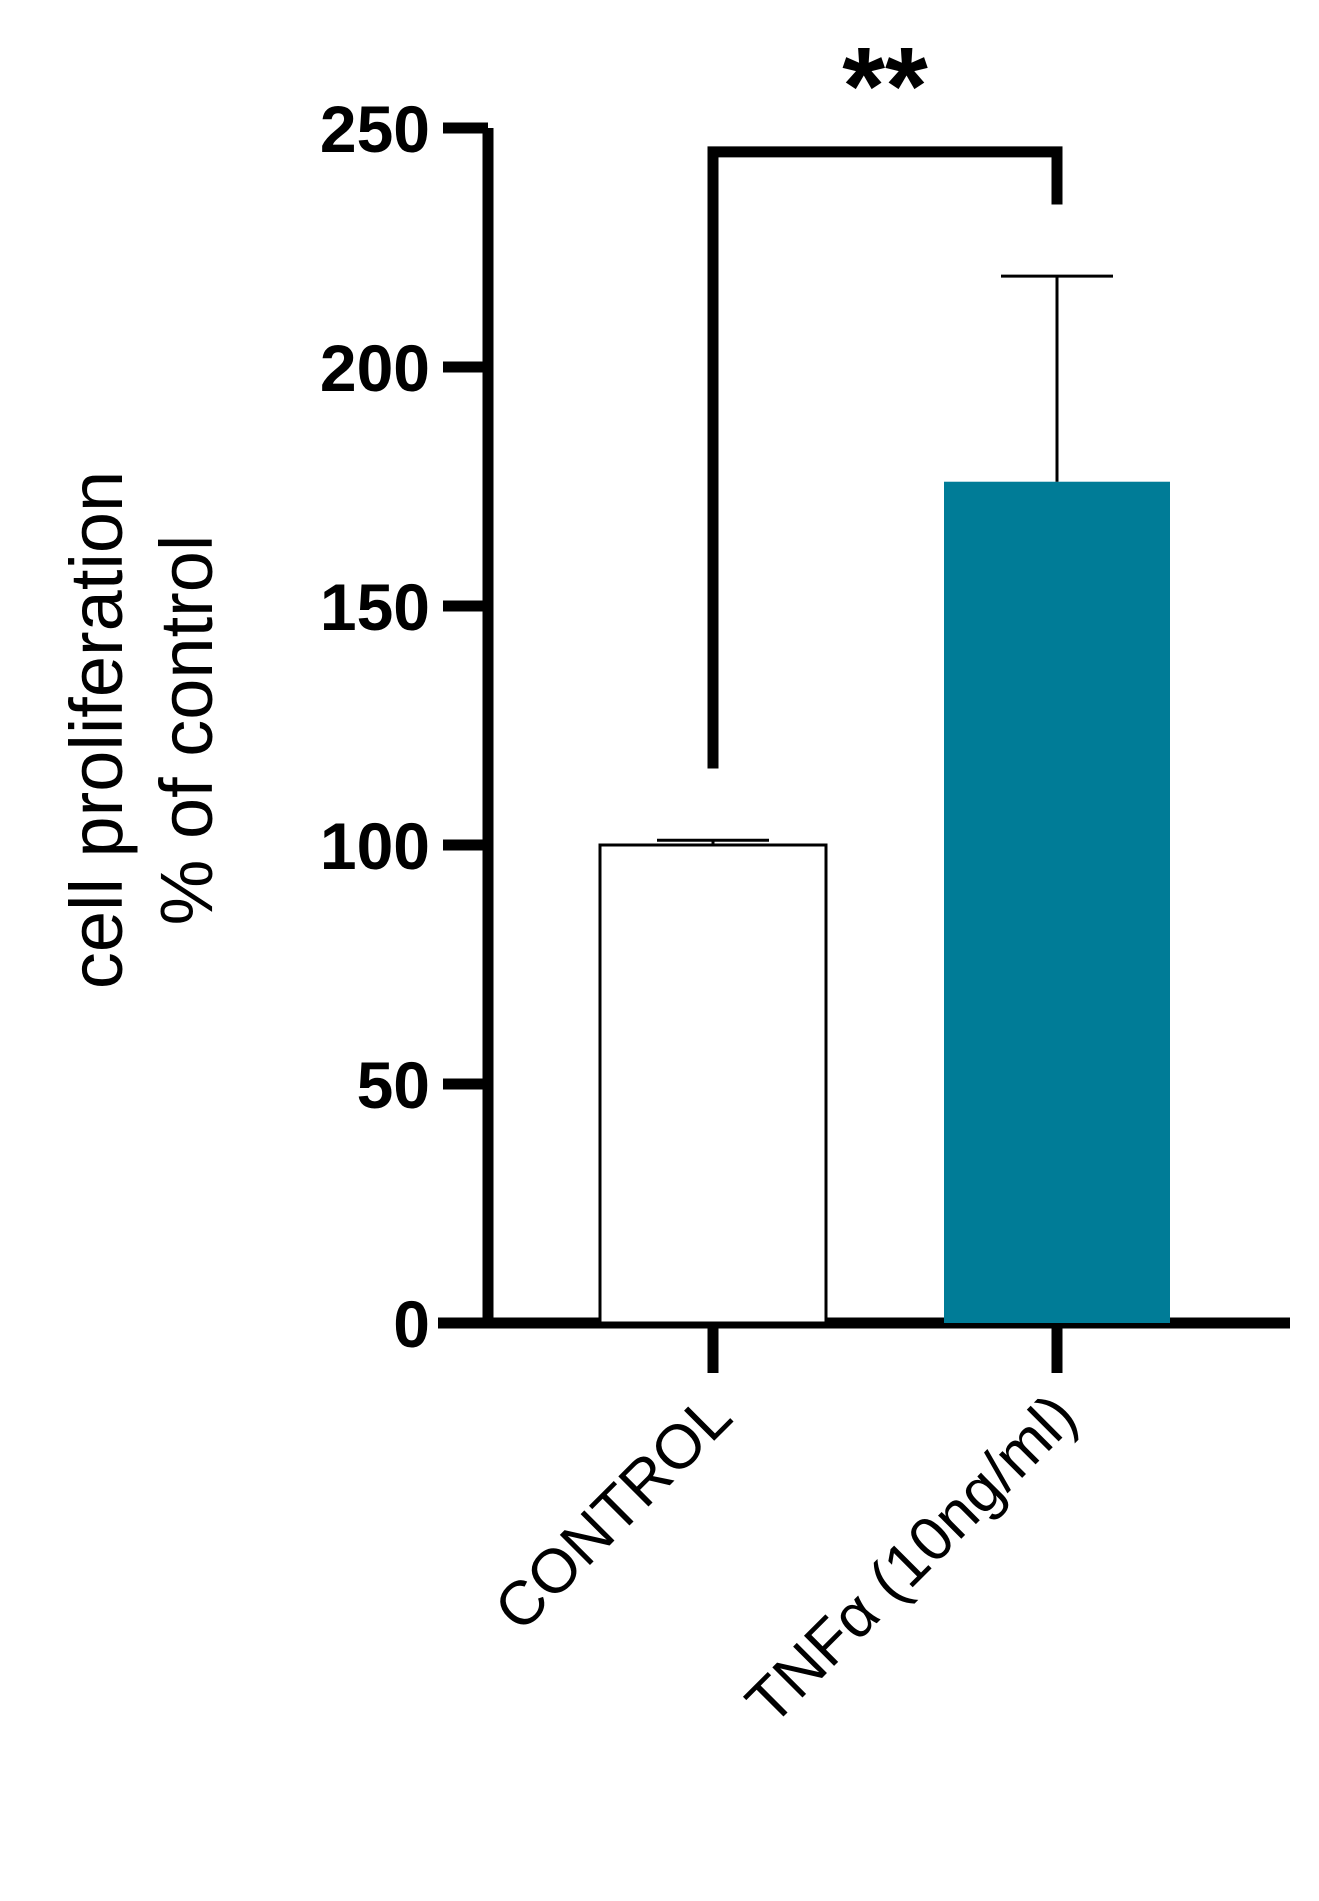 This screenshot has width=1319, height=1901. Describe the element at coordinates (375, 129) in the screenshot. I see `y-tick-label: 250` at that location.